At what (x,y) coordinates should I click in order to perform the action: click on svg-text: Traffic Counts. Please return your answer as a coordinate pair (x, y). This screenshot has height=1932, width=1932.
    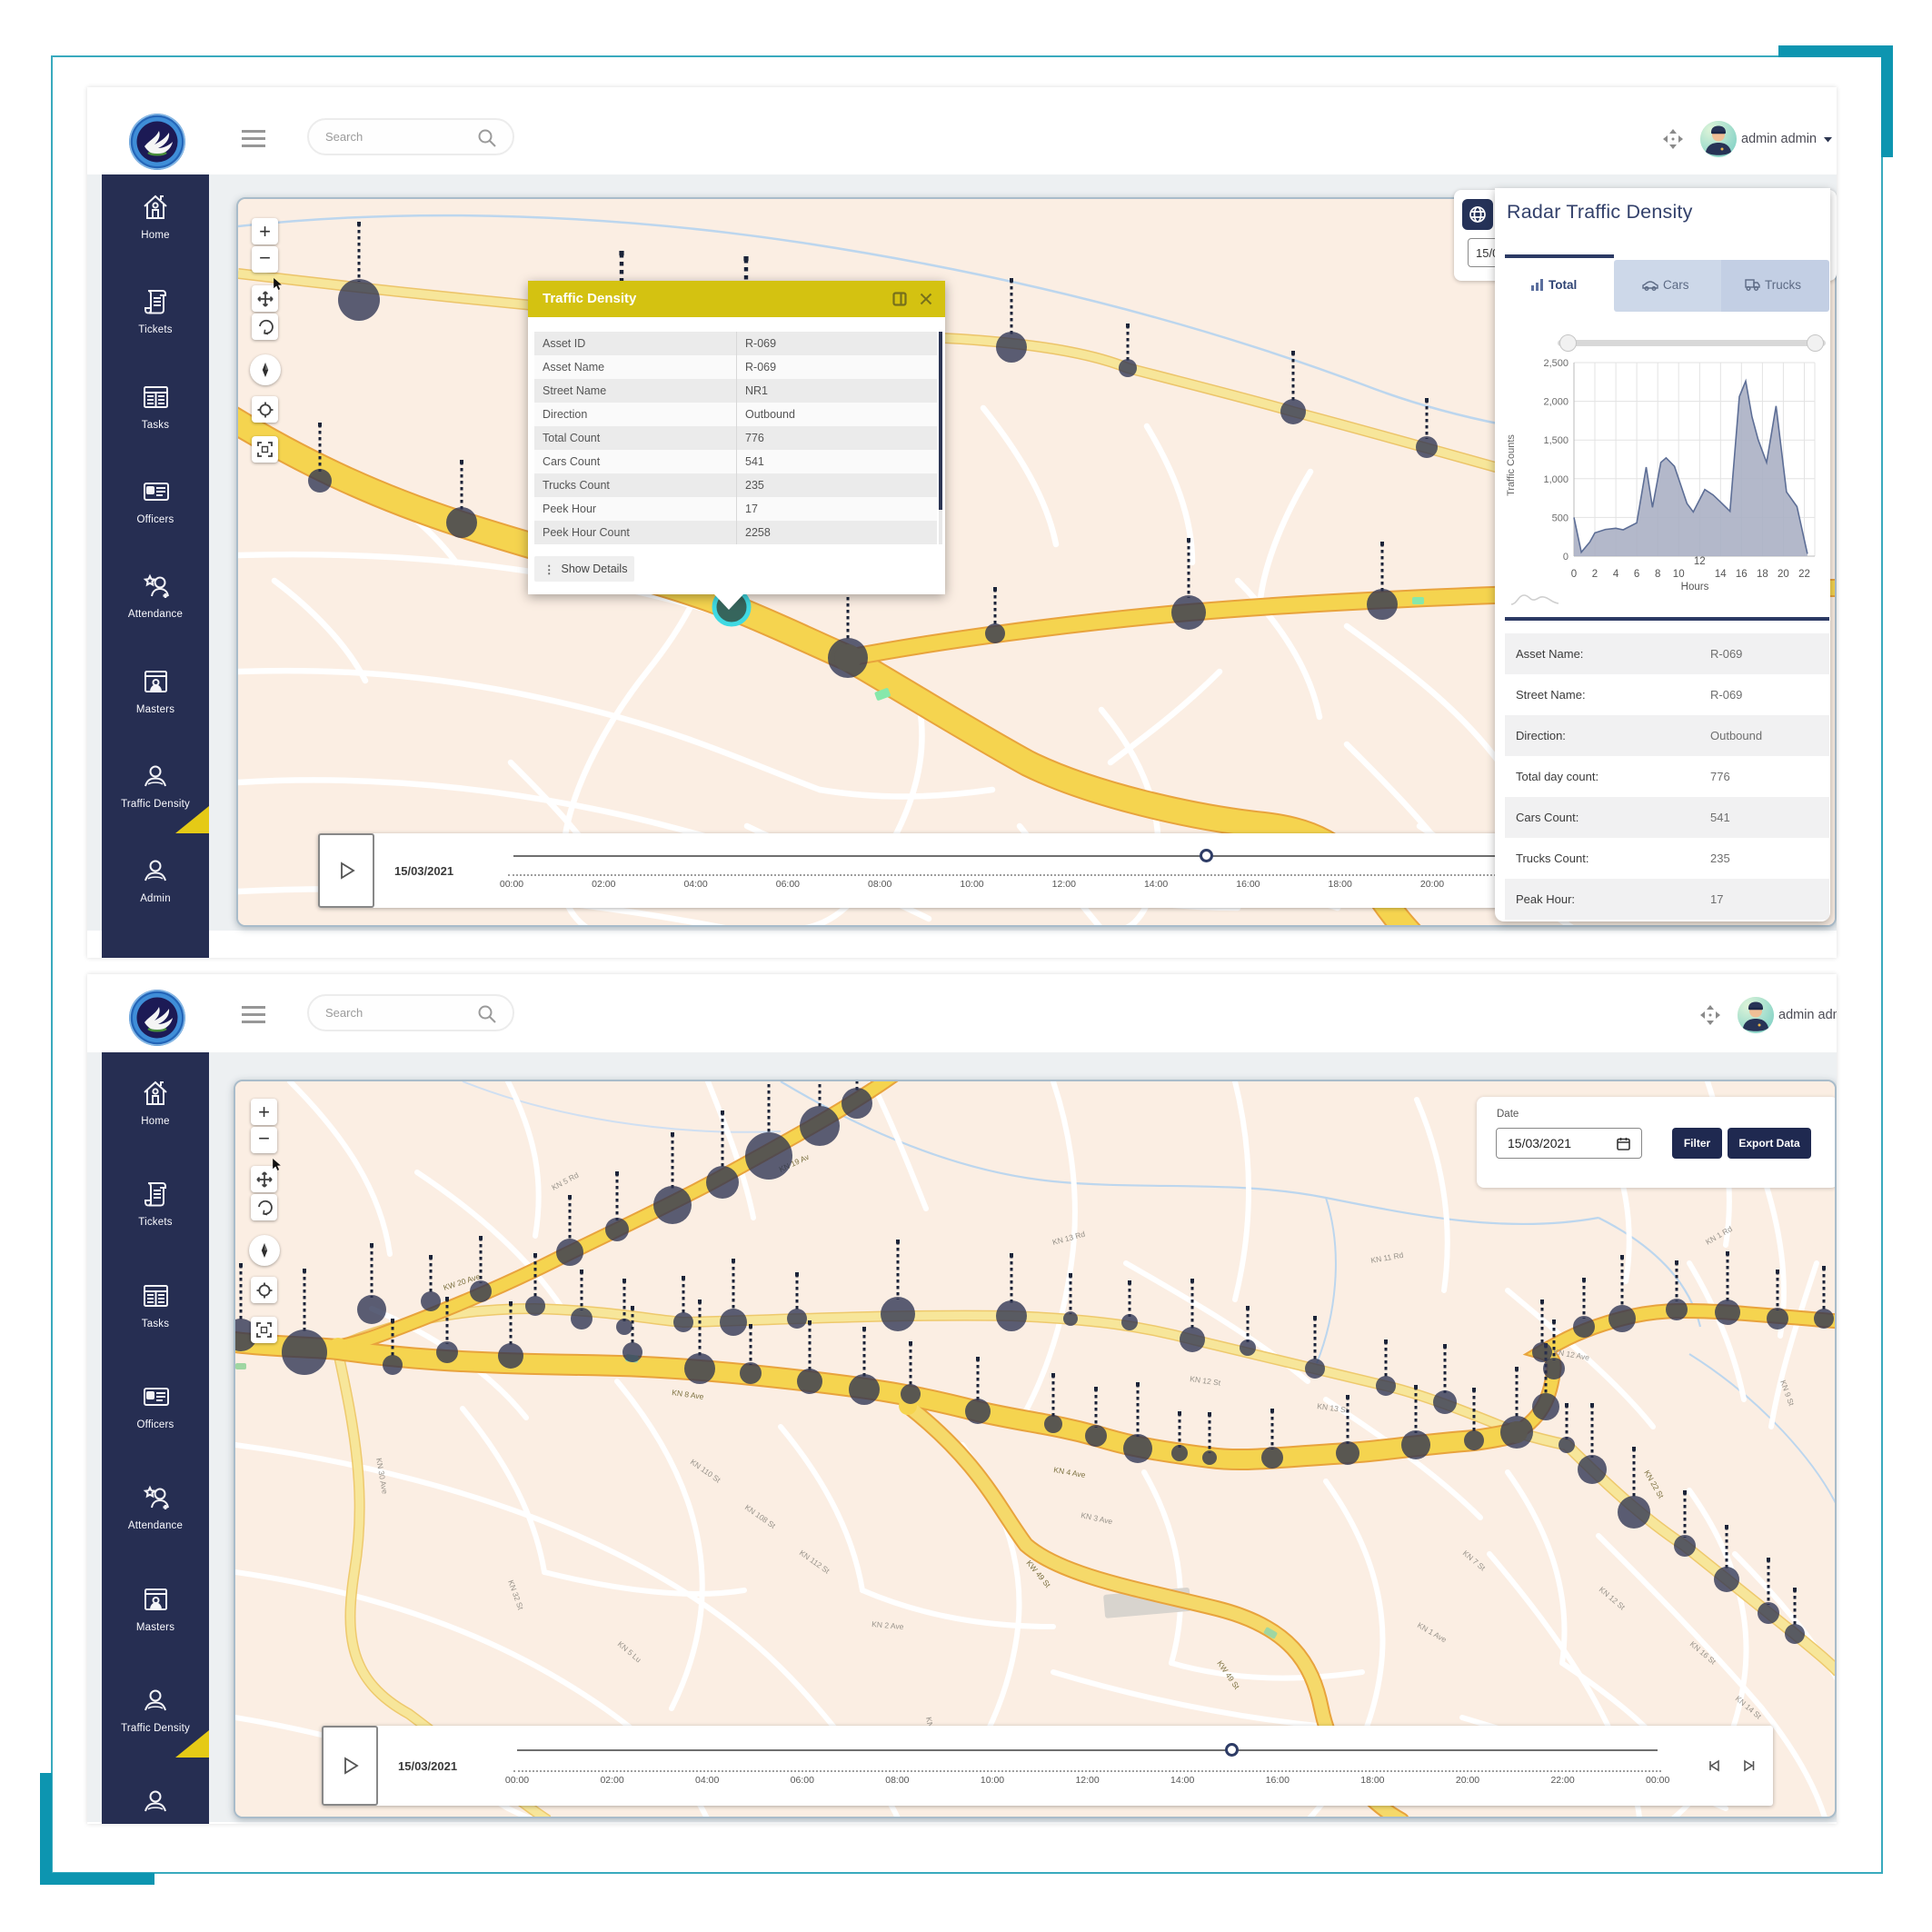
    Looking at the image, I should click on (1512, 465).